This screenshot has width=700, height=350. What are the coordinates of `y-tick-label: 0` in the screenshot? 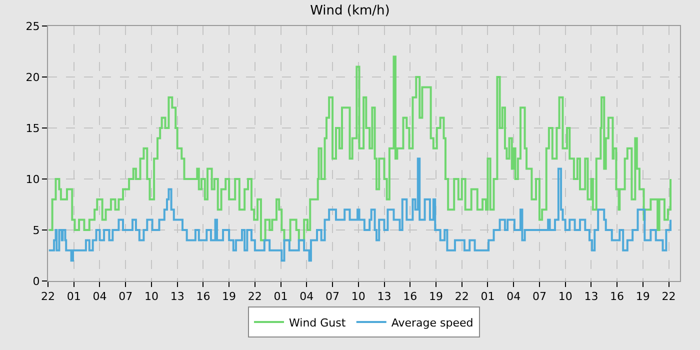 It's located at (36, 281).